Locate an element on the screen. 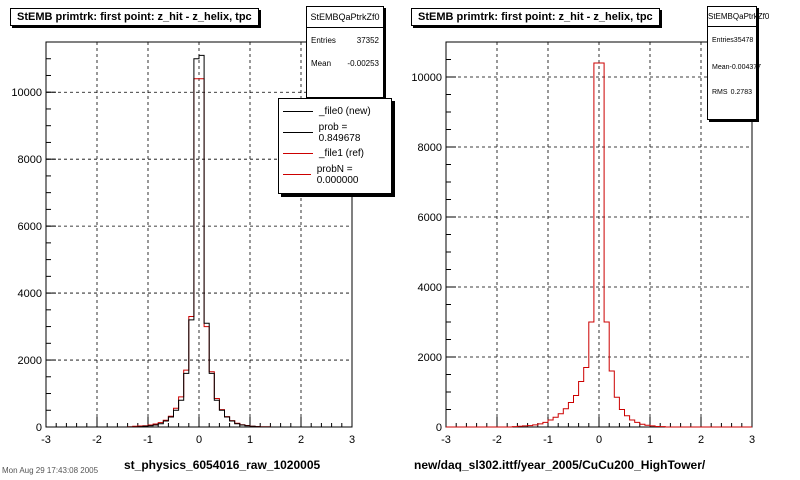  stats-value: 0.2783 is located at coordinates (741, 92).